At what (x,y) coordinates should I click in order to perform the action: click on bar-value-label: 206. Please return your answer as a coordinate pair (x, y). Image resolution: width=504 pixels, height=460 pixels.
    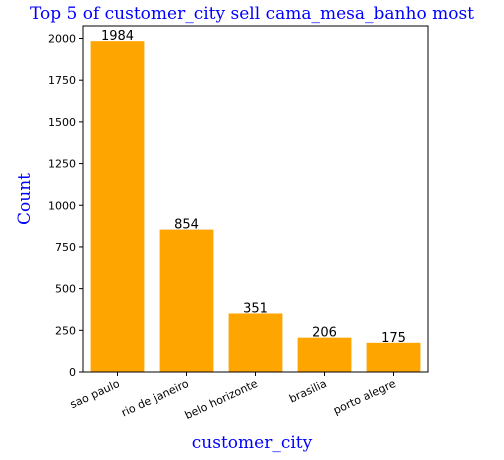
    Looking at the image, I should click on (324, 333).